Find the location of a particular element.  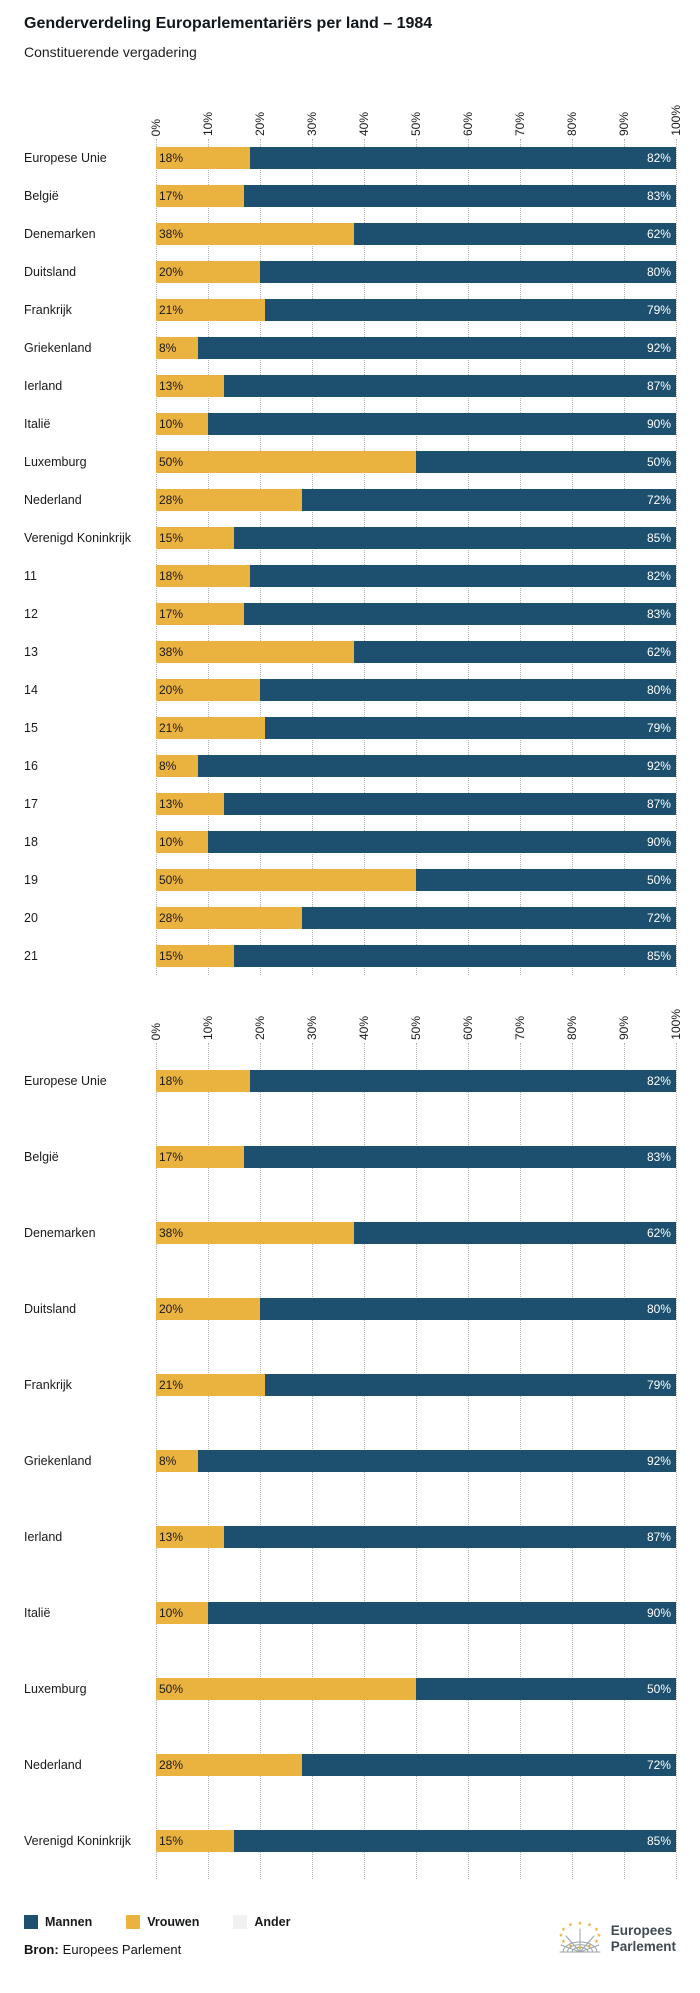

axis-tick: 50% is located at coordinates (416, 1027).